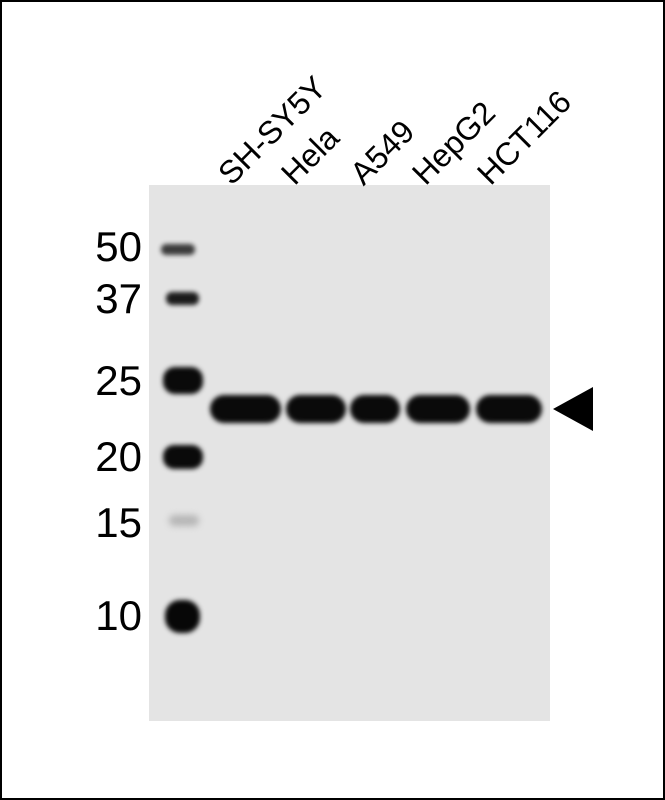  Describe the element at coordinates (573, 409) in the screenshot. I see `band-pointer-arrow` at that location.